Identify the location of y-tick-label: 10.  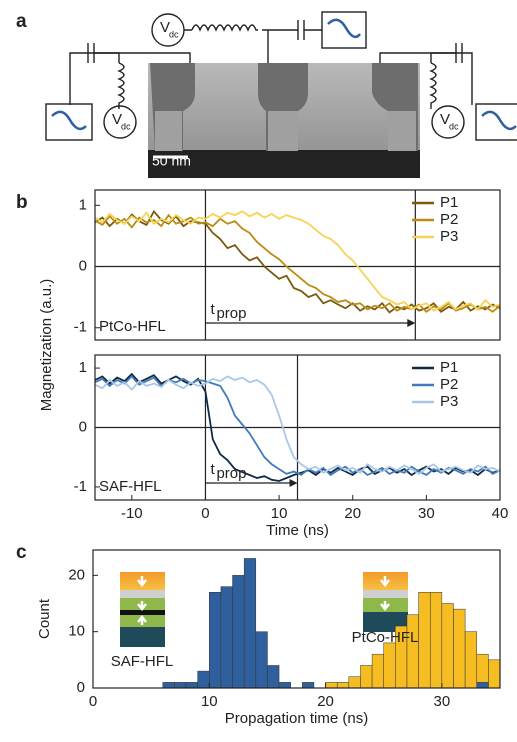
(76, 631).